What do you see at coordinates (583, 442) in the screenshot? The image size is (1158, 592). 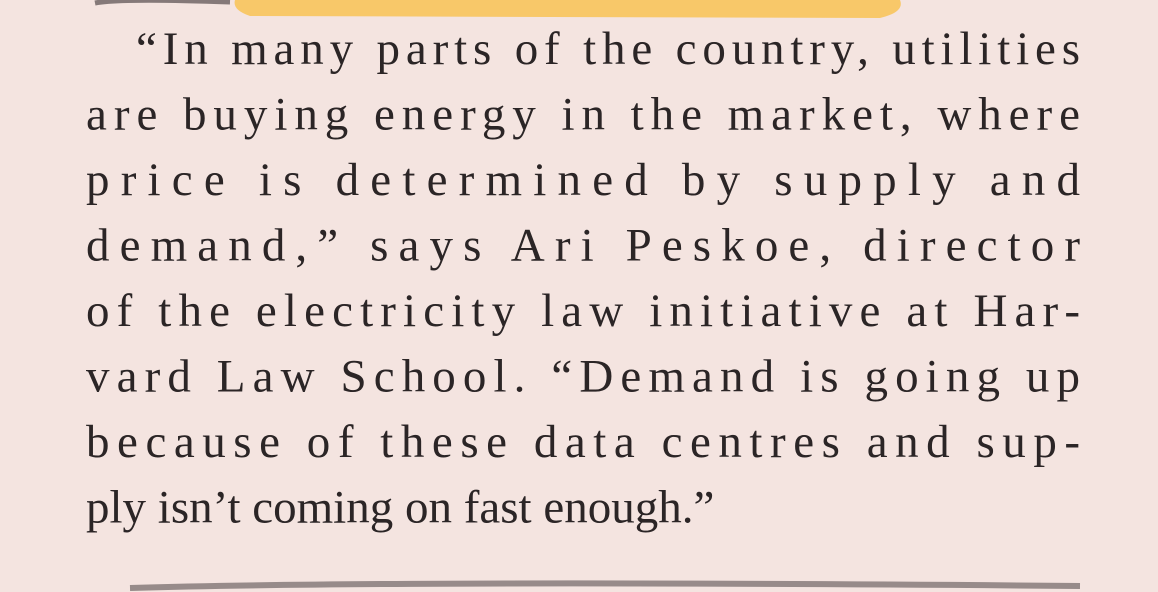 I see `text-line: because of these data centres and sup-` at bounding box center [583, 442].